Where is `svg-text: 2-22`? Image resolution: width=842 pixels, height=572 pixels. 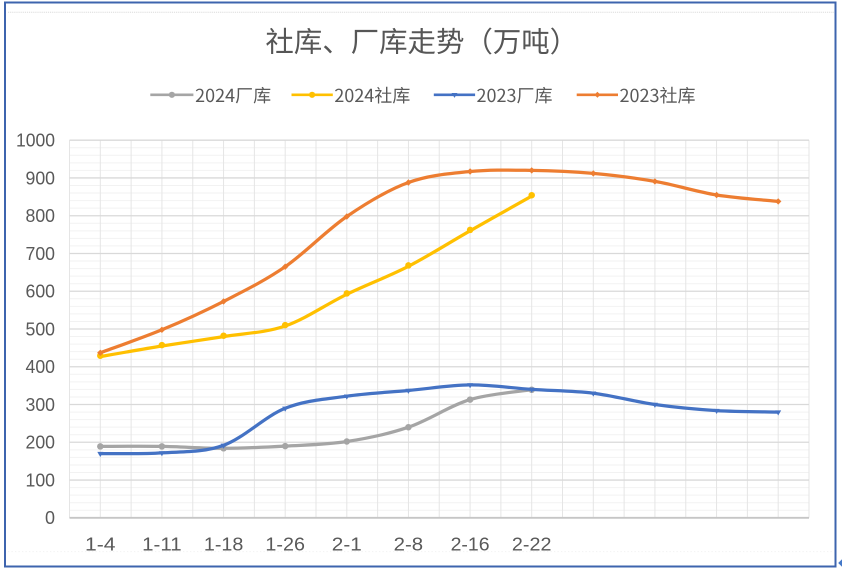 svg-text: 2-22 is located at coordinates (532, 545).